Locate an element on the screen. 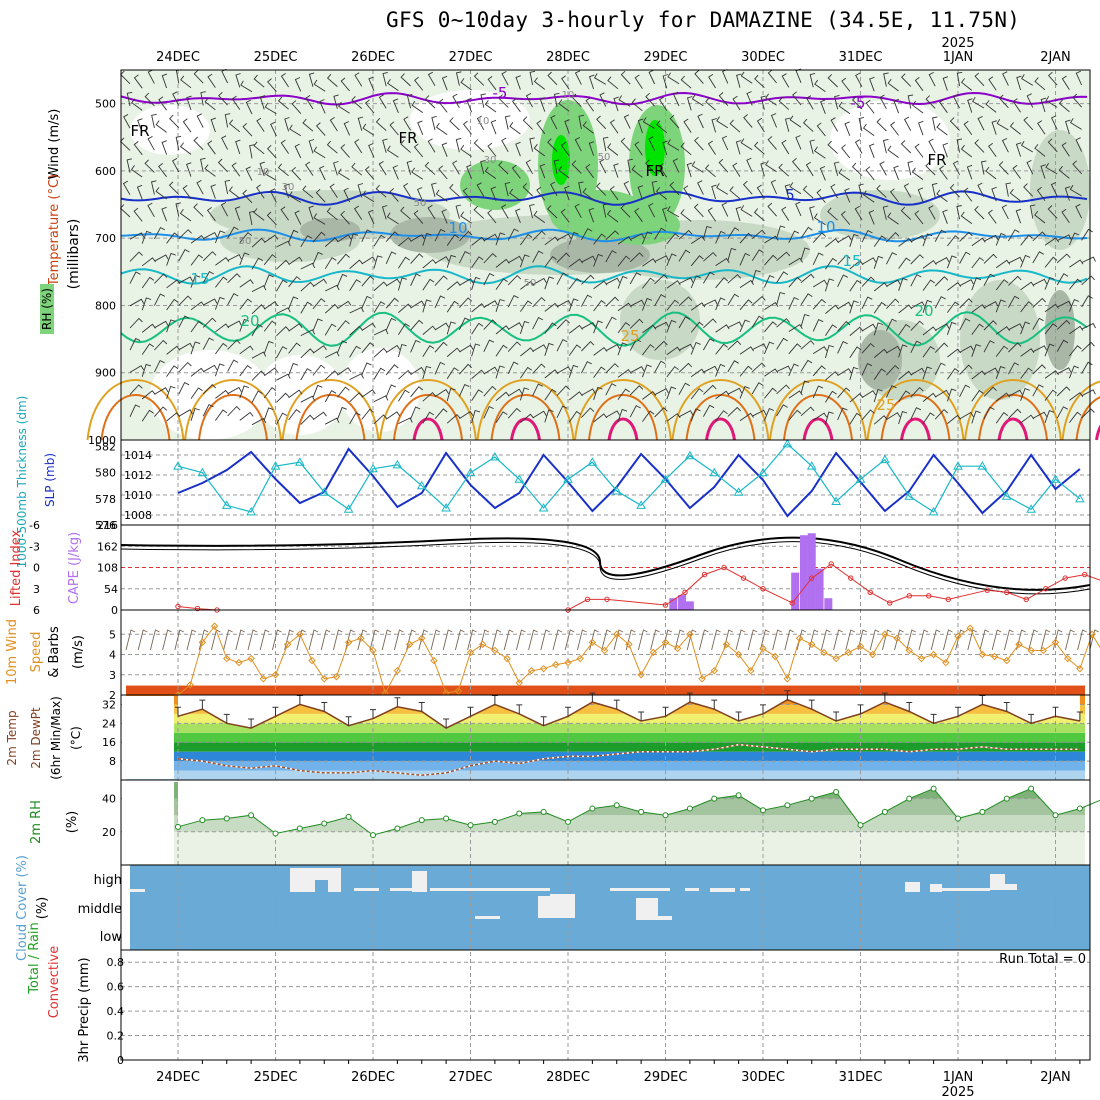 The width and height of the screenshot is (1100, 1100). isotherm-label: 25 is located at coordinates (629, 336).